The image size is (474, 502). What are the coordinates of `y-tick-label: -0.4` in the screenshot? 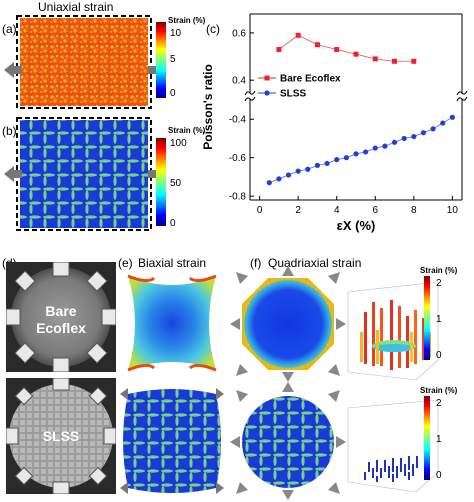 It's located at (238, 120).